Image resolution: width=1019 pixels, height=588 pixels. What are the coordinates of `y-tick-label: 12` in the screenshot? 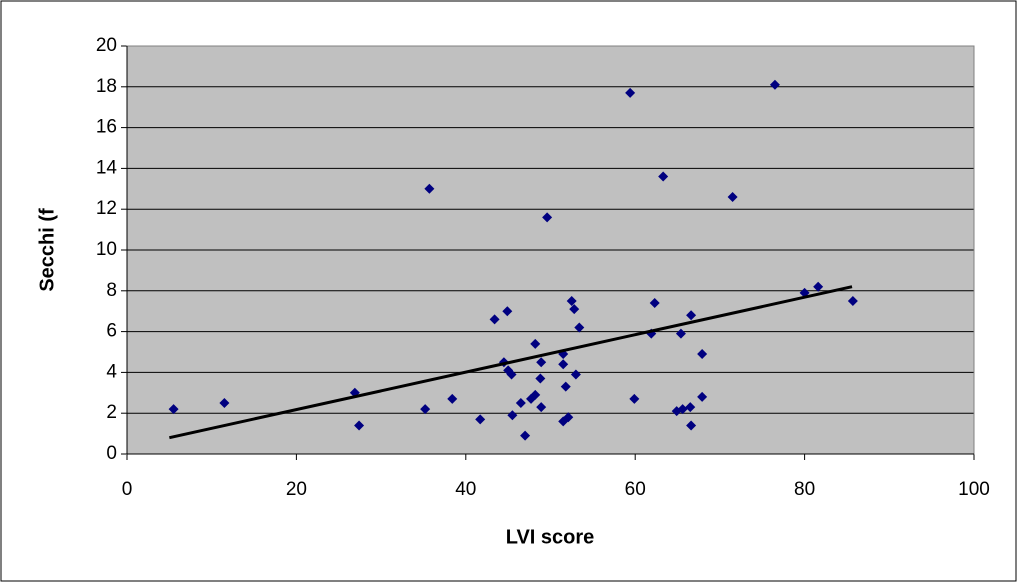 It's located at (106, 208).